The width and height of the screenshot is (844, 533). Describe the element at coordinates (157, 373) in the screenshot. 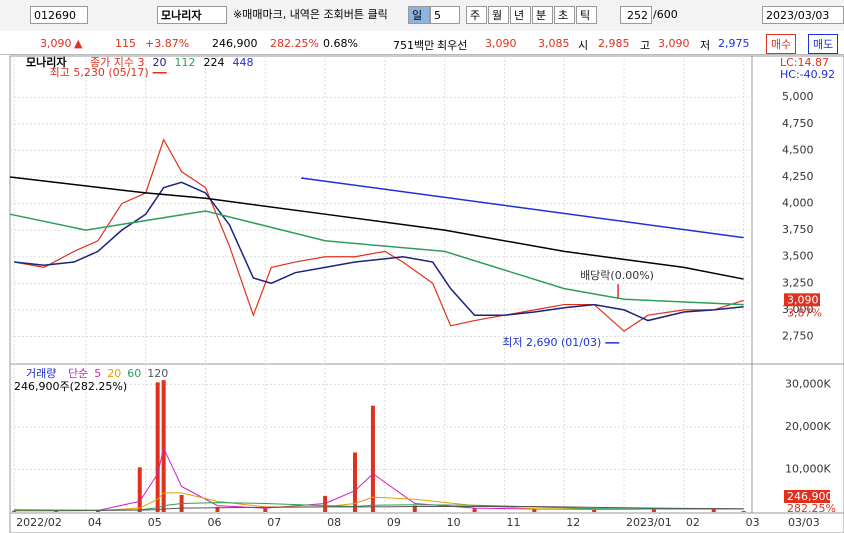

I see `legend-entry: 120` at that location.